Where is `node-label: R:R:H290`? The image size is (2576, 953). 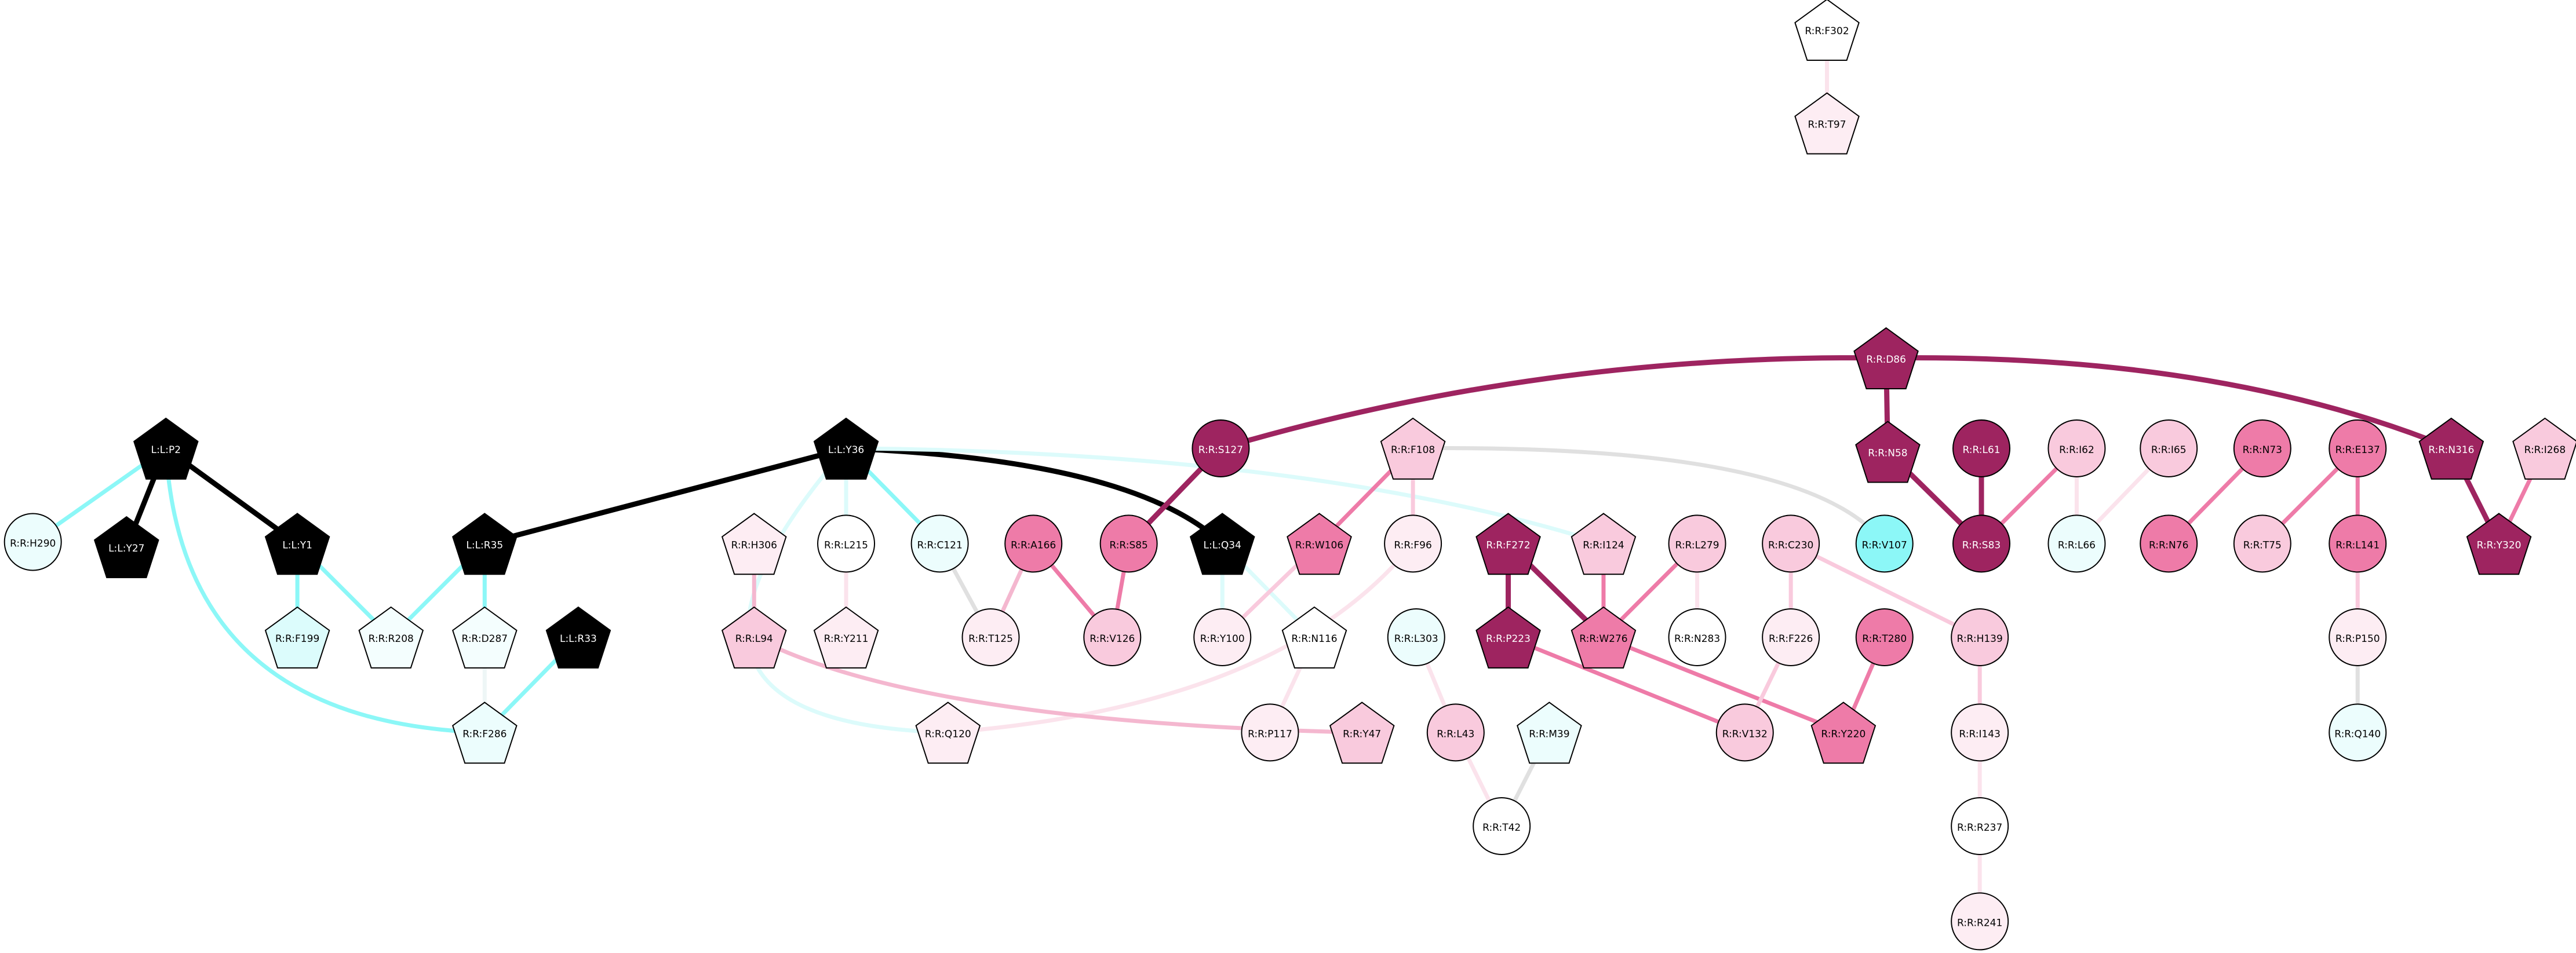
node-label: R:R:H290 is located at coordinates (33, 544).